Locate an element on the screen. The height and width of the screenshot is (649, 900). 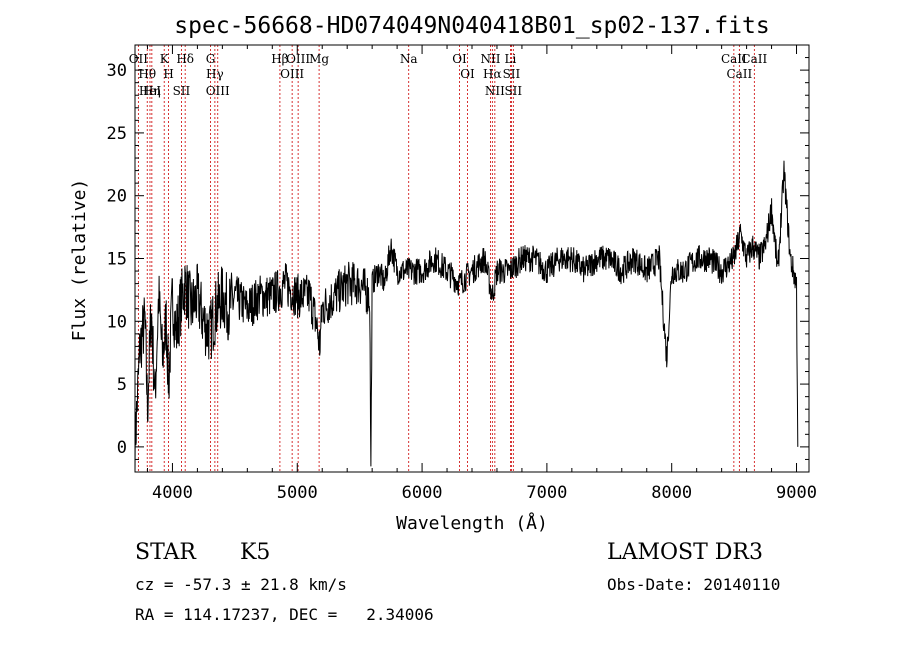
y-tick-label: 5 is located at coordinates (122, 385).